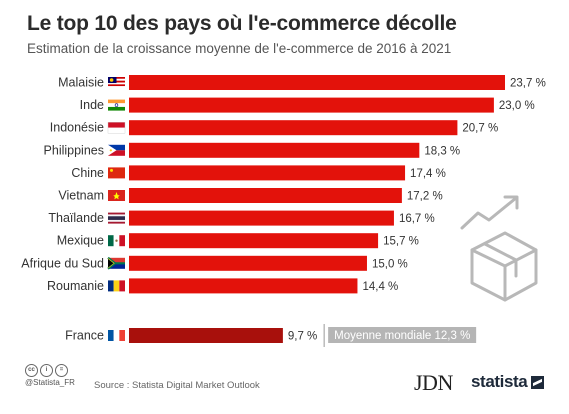 The width and height of the screenshot is (569, 414). I want to click on box-tape, so click(500, 260).